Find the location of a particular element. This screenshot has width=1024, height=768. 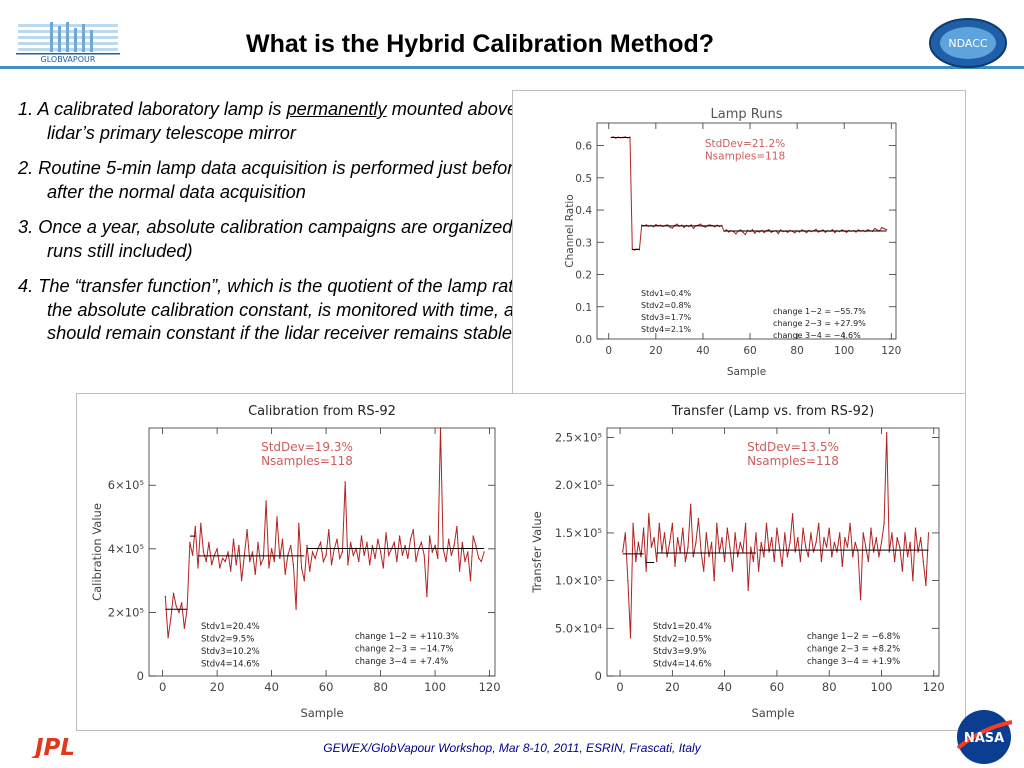

y-axis-label: Transfer Value is located at coordinates (537, 552).